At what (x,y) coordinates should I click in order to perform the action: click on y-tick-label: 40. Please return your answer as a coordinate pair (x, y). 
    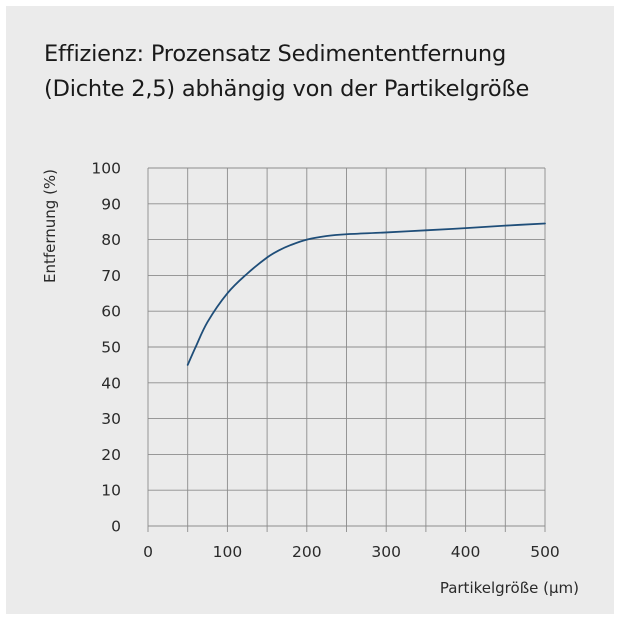
    Looking at the image, I should click on (111, 383).